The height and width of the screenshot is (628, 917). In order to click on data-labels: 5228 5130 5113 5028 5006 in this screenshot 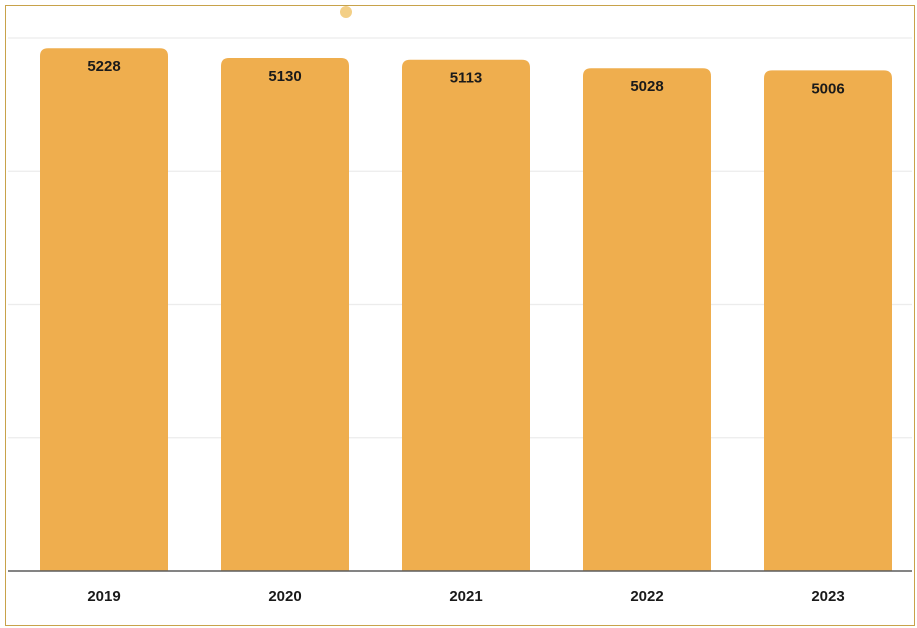, I will do `click(465, 77)`.